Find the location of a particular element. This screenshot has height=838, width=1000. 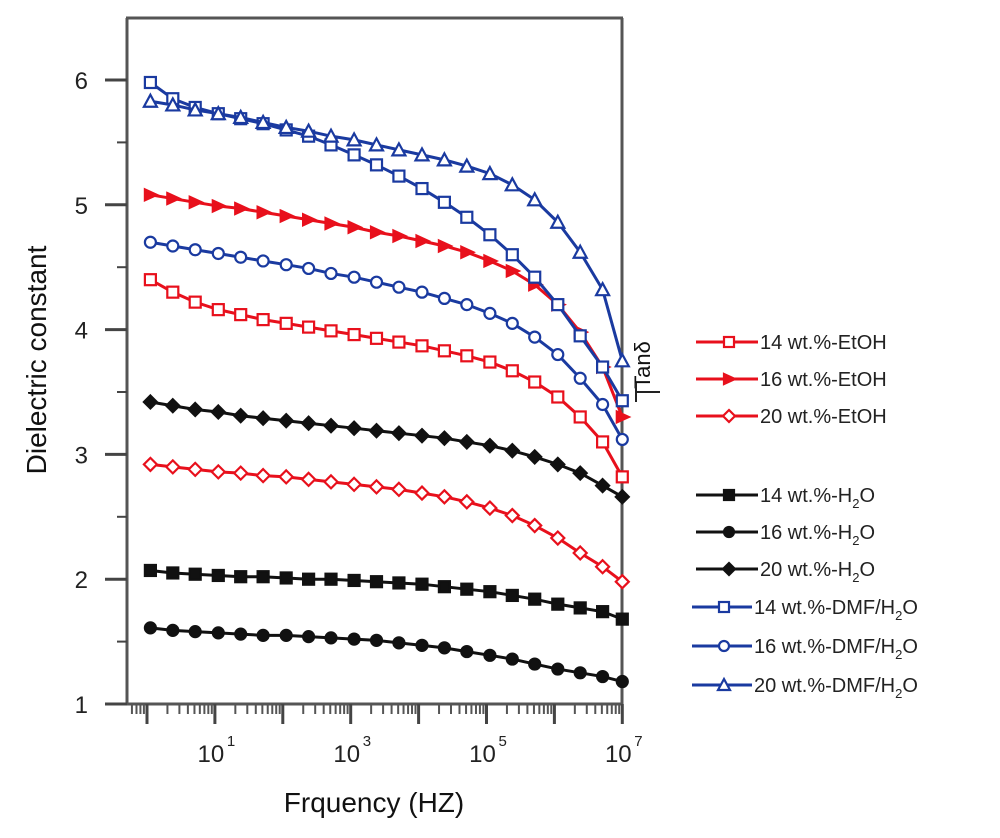

legend-item: 20 wt.%-EtOH is located at coordinates (791, 417).